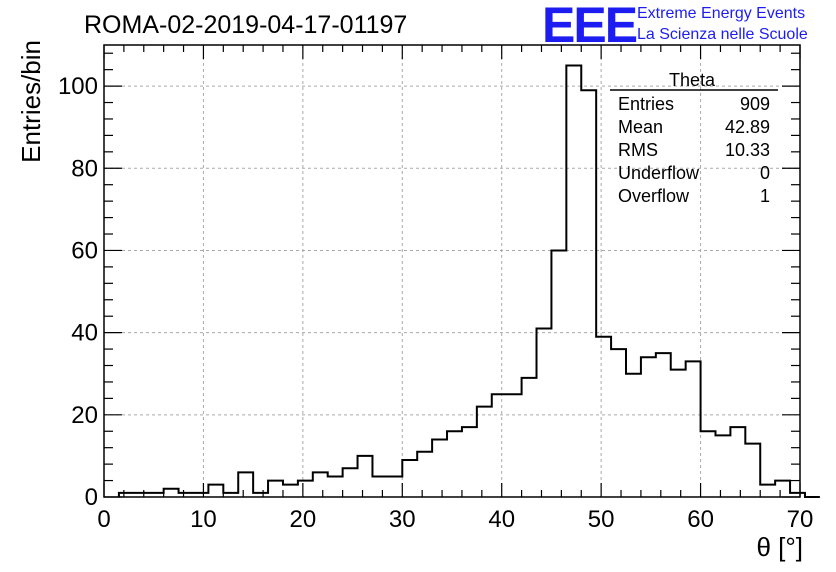  What do you see at coordinates (765, 196) in the screenshot?
I see `stats-value: 1` at bounding box center [765, 196].